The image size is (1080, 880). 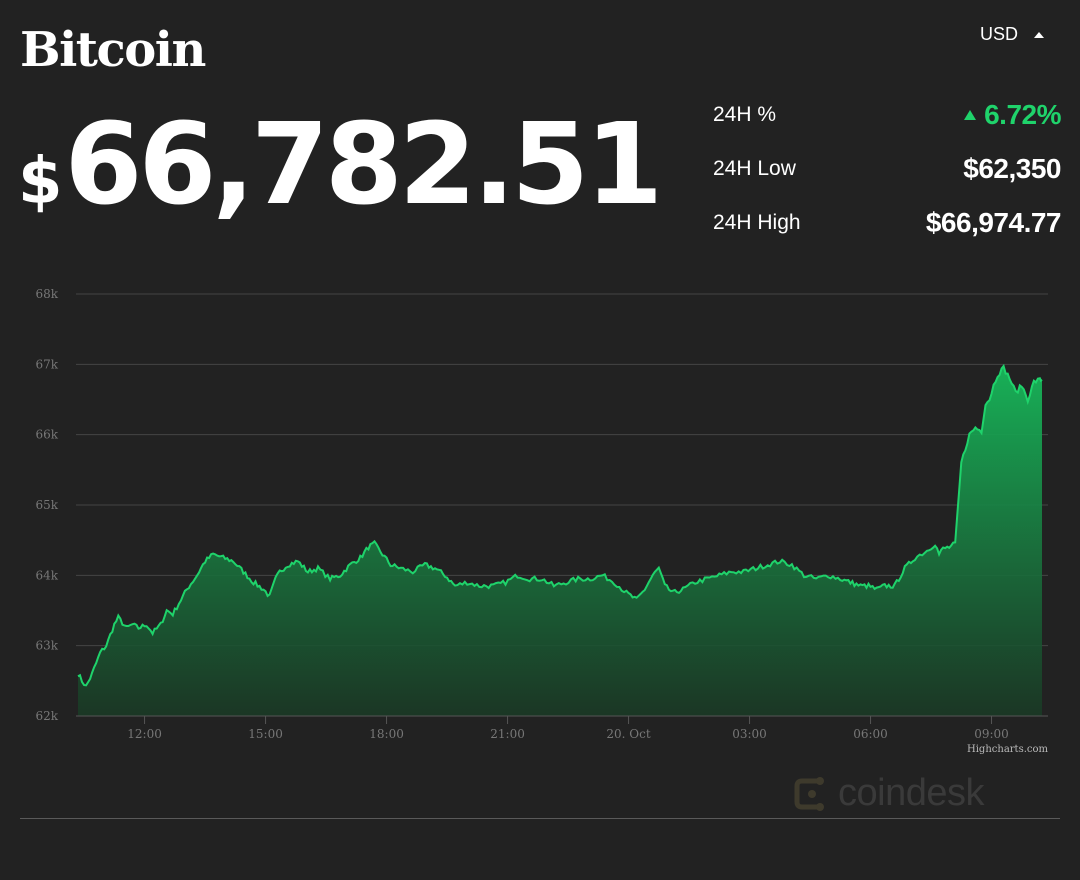 I want to click on stat-value-change: 6.72%, so click(x=1012, y=115).